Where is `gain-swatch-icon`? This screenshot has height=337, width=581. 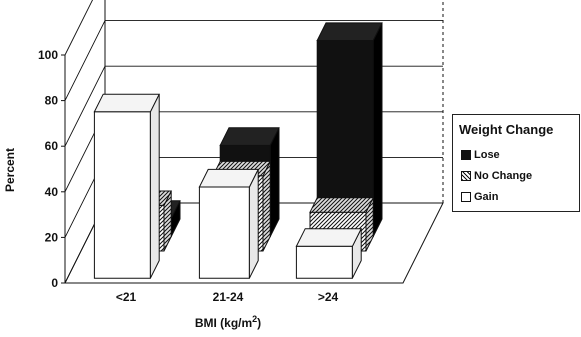 gain-swatch-icon is located at coordinates (466, 197).